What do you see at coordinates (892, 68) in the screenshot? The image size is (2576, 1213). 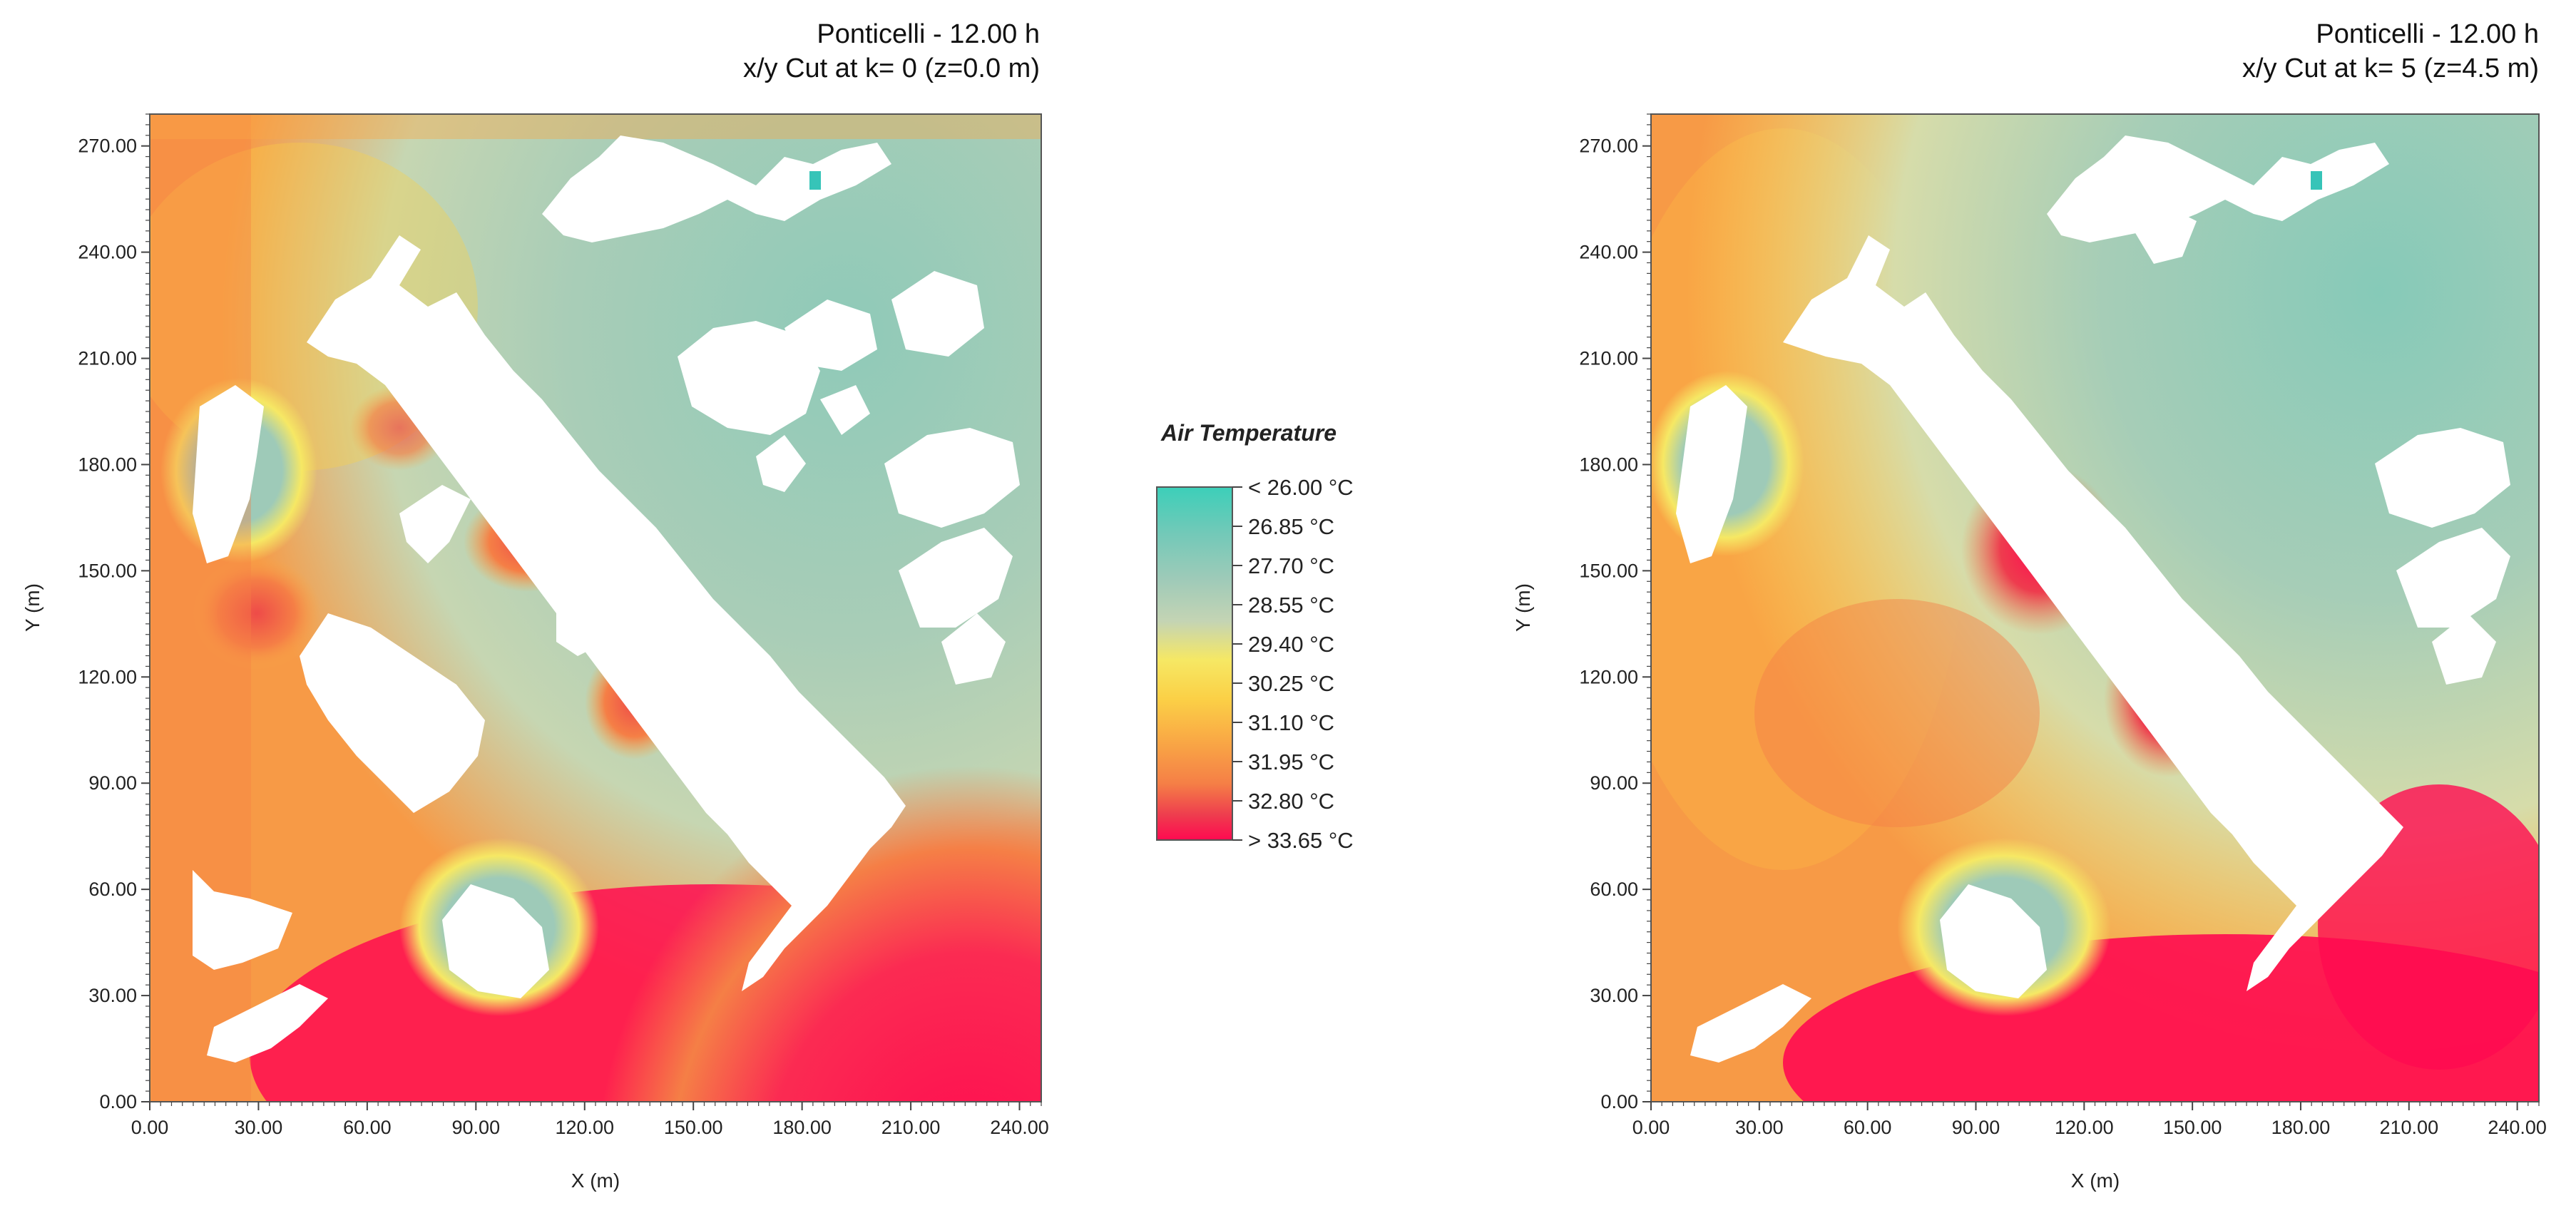 I see `chart-subtitle: x/y Cut at k= 0 (z=0.0 m)` at bounding box center [892, 68].